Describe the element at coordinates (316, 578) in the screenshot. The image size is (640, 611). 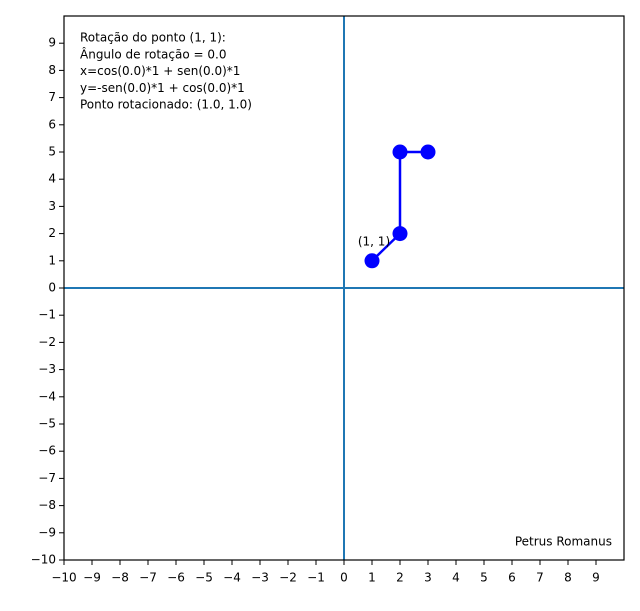
I see `x-tick-label: −1` at that location.